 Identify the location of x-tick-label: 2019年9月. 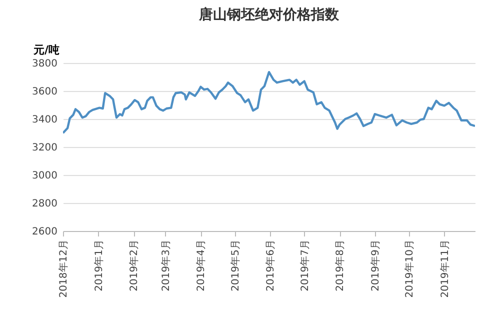
(375, 266).